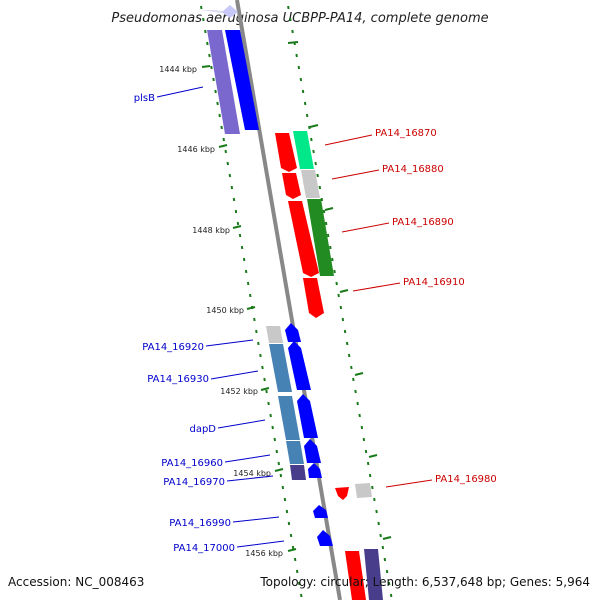 The height and width of the screenshot is (600, 600). Describe the element at coordinates (230, 11) in the screenshot. I see `gene-plsB-arrowhead` at that location.